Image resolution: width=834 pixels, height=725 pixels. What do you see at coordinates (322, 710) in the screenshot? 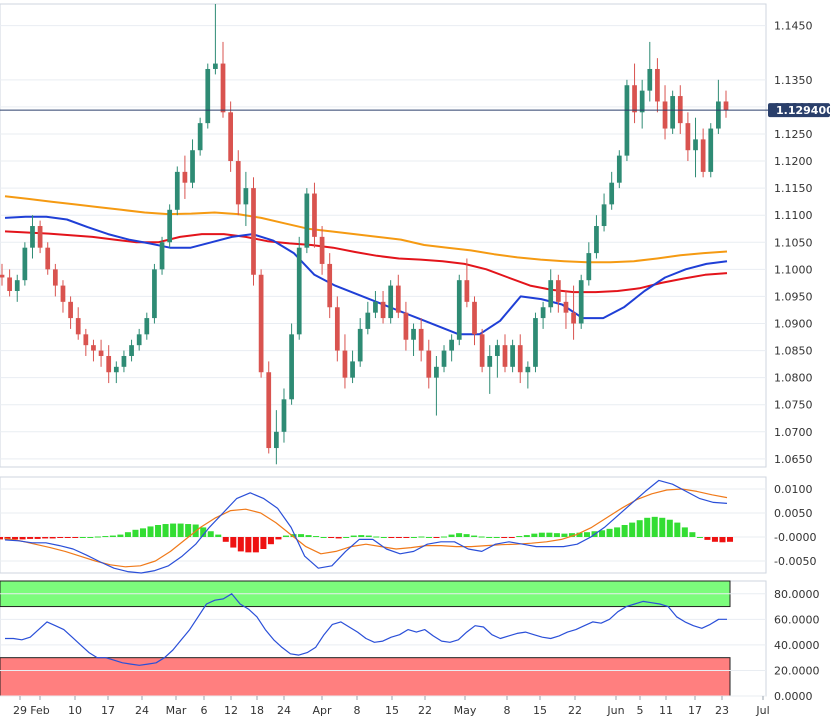
I see `x-tick-label: Apr` at bounding box center [322, 710].